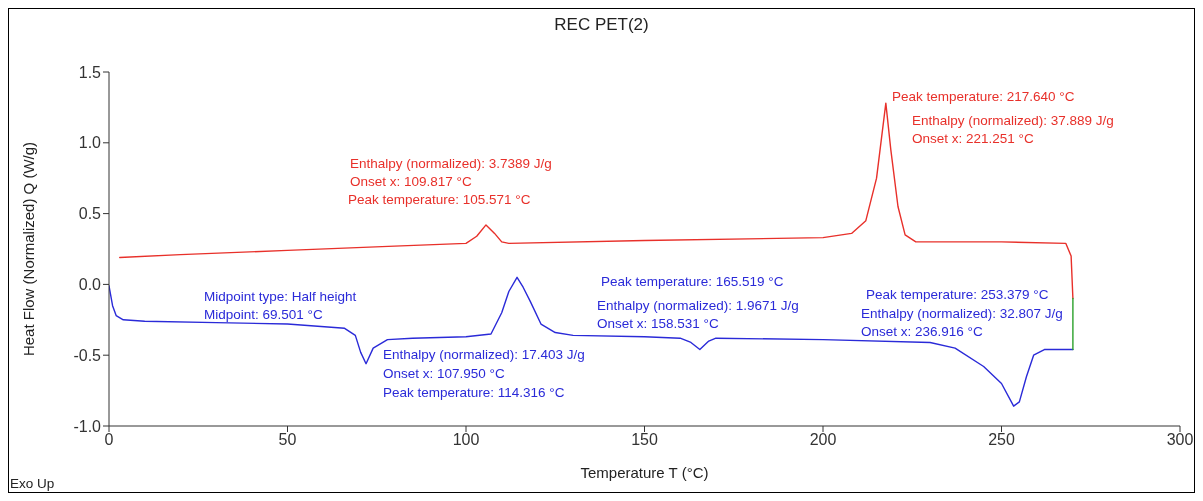 The height and width of the screenshot is (501, 1203). I want to click on y-tick-label: -0.5, so click(87, 355).